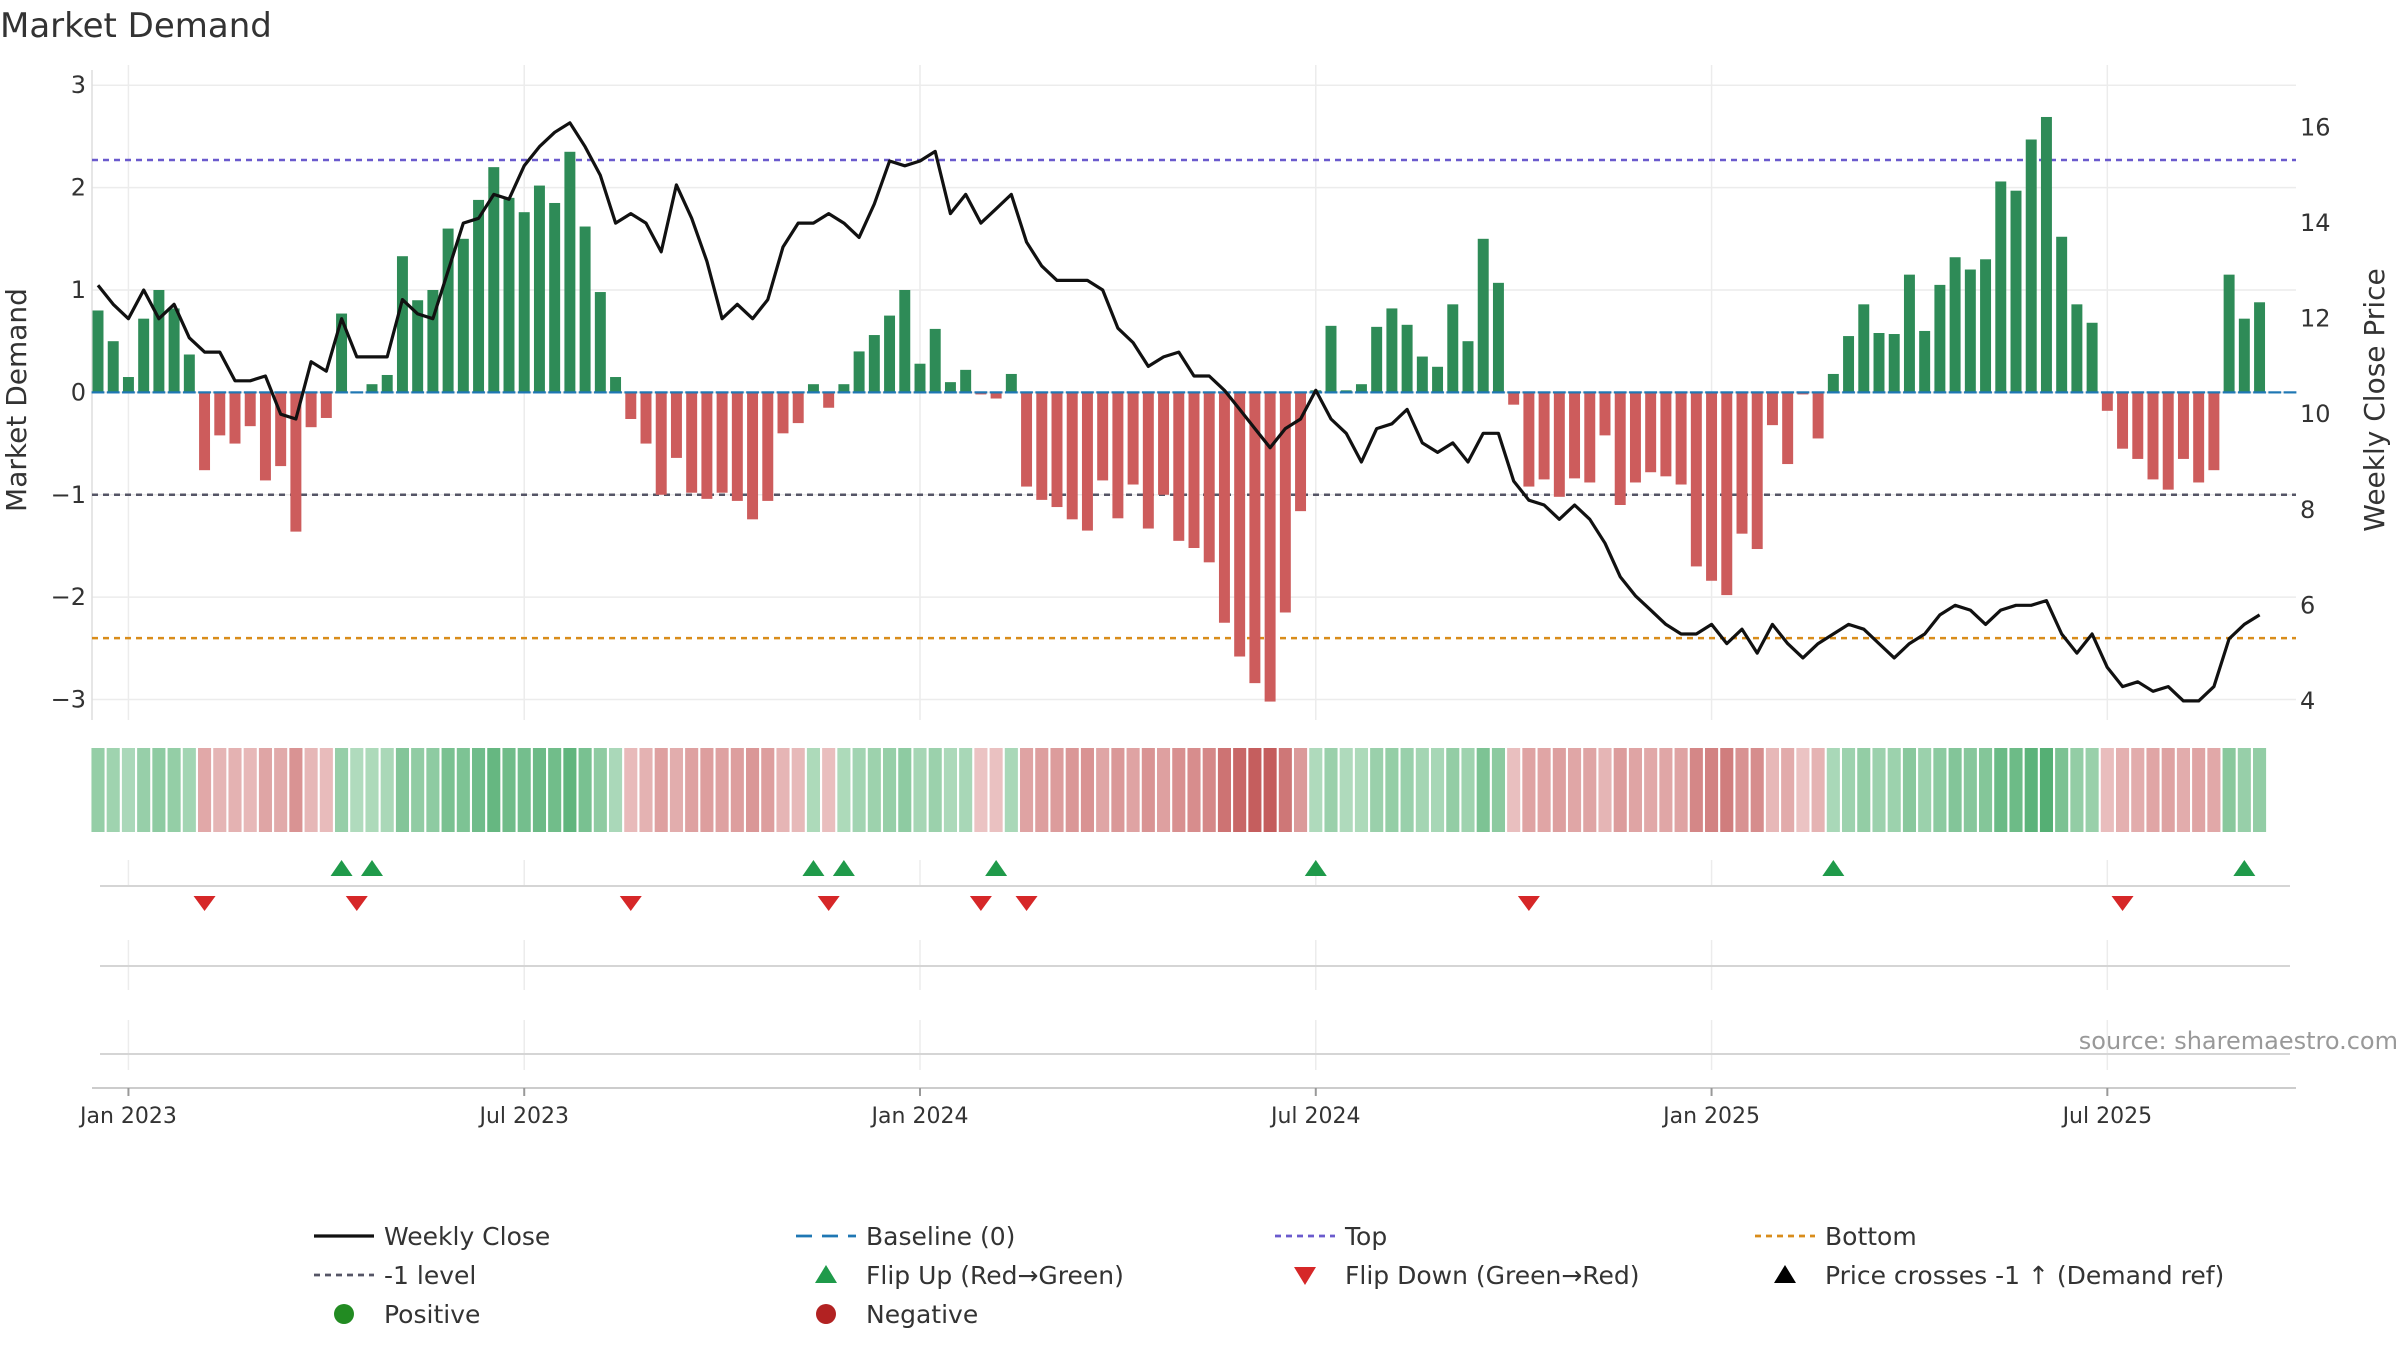 The width and height of the screenshot is (2400, 1354). Describe the element at coordinates (2315, 128) in the screenshot. I see `y2-tick-label: 16` at that location.